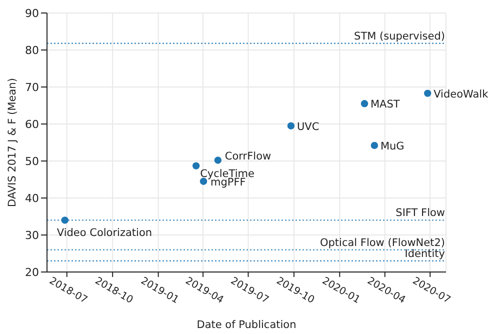 The image size is (500, 334). Describe the element at coordinates (308, 126) in the screenshot. I see `series-label: UVC` at that location.